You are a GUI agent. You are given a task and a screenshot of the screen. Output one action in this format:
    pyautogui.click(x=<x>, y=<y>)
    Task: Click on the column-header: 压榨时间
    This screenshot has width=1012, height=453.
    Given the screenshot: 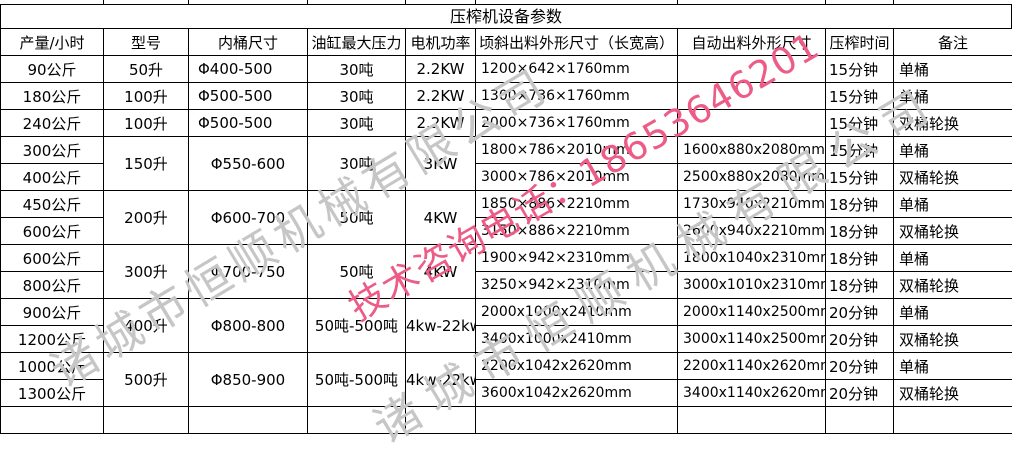 What is the action you would take?
    pyautogui.click(x=859, y=42)
    